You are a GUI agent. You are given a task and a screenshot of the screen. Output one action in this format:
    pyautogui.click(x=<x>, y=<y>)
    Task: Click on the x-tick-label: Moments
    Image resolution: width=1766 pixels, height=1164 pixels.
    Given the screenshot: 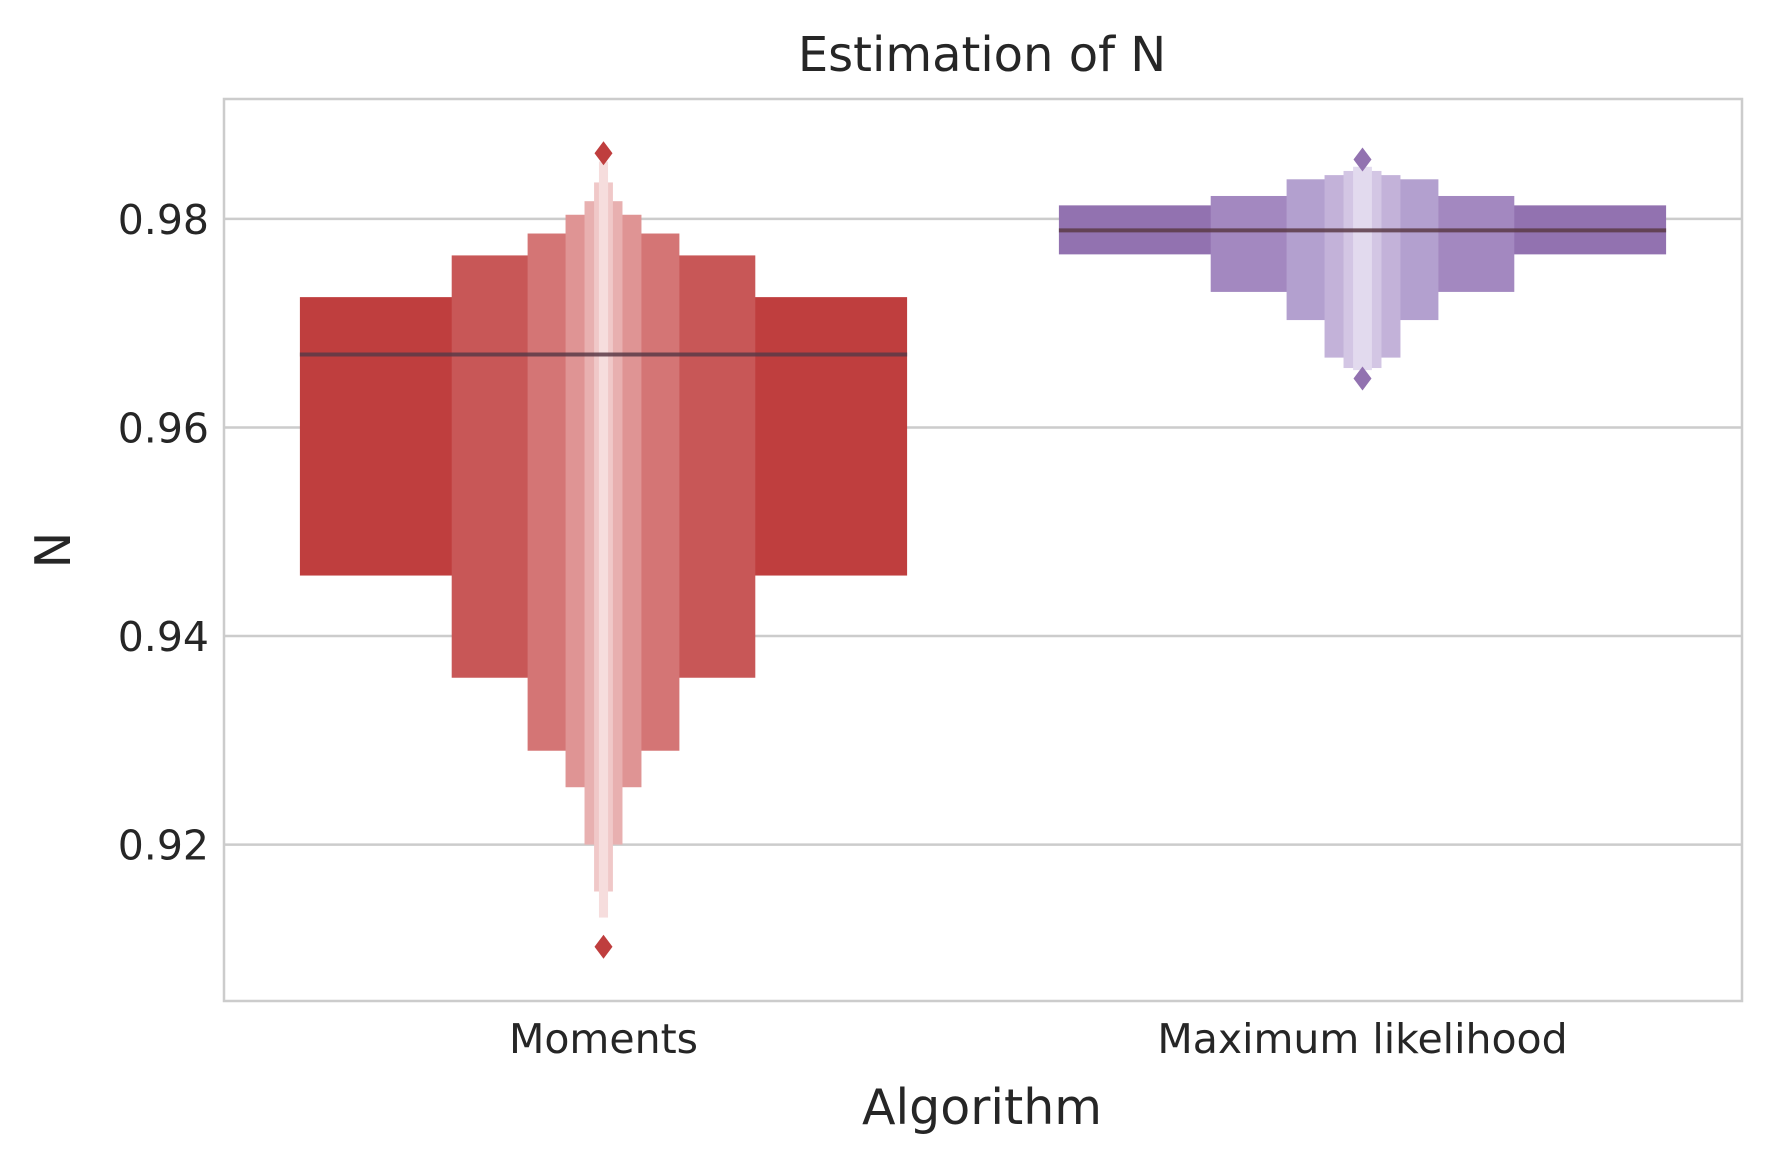 What is the action you would take?
    pyautogui.click(x=603, y=1039)
    